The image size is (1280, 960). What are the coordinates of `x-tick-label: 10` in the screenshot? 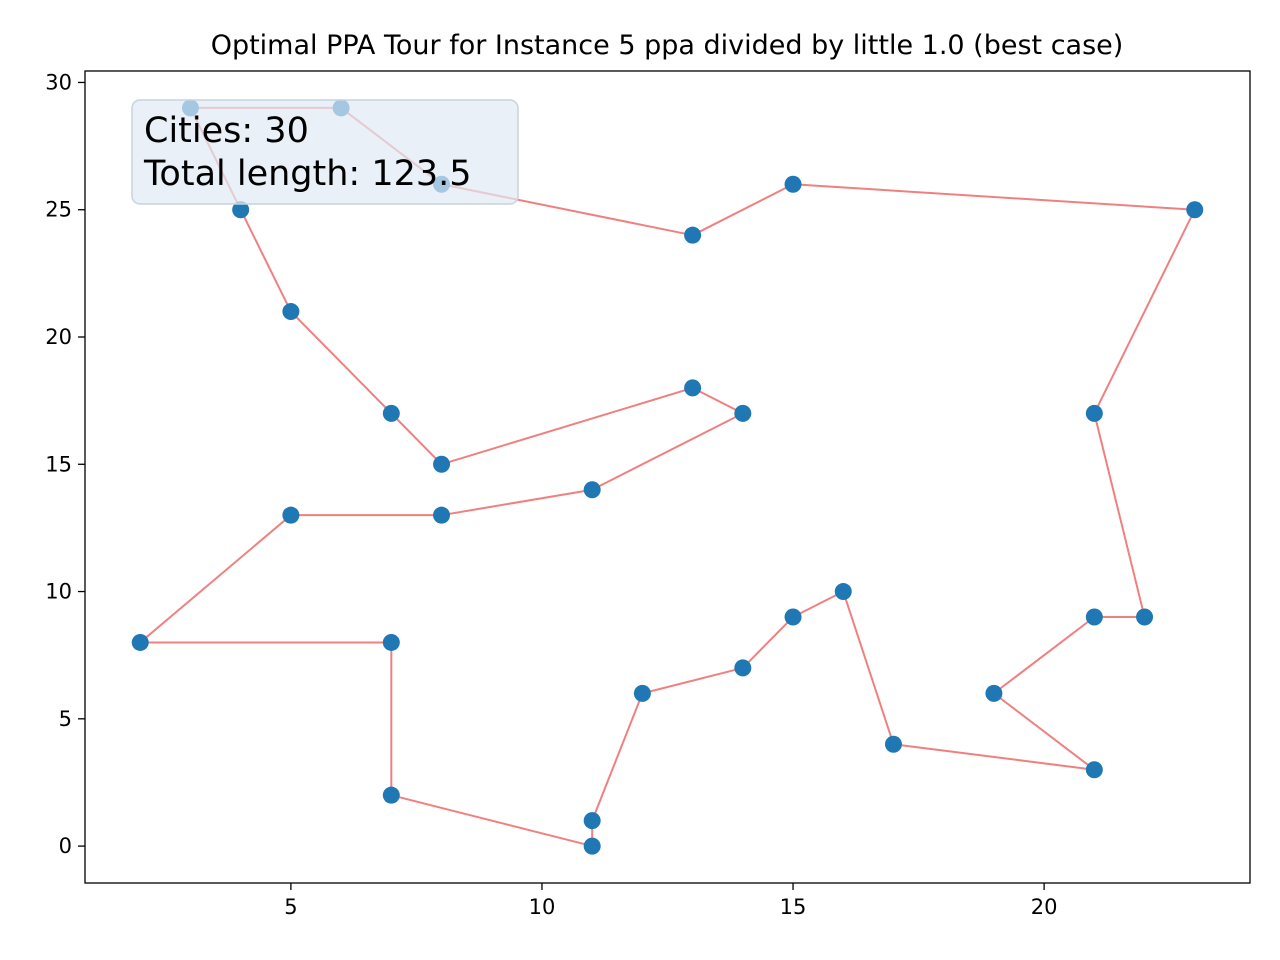 It's located at (542, 907).